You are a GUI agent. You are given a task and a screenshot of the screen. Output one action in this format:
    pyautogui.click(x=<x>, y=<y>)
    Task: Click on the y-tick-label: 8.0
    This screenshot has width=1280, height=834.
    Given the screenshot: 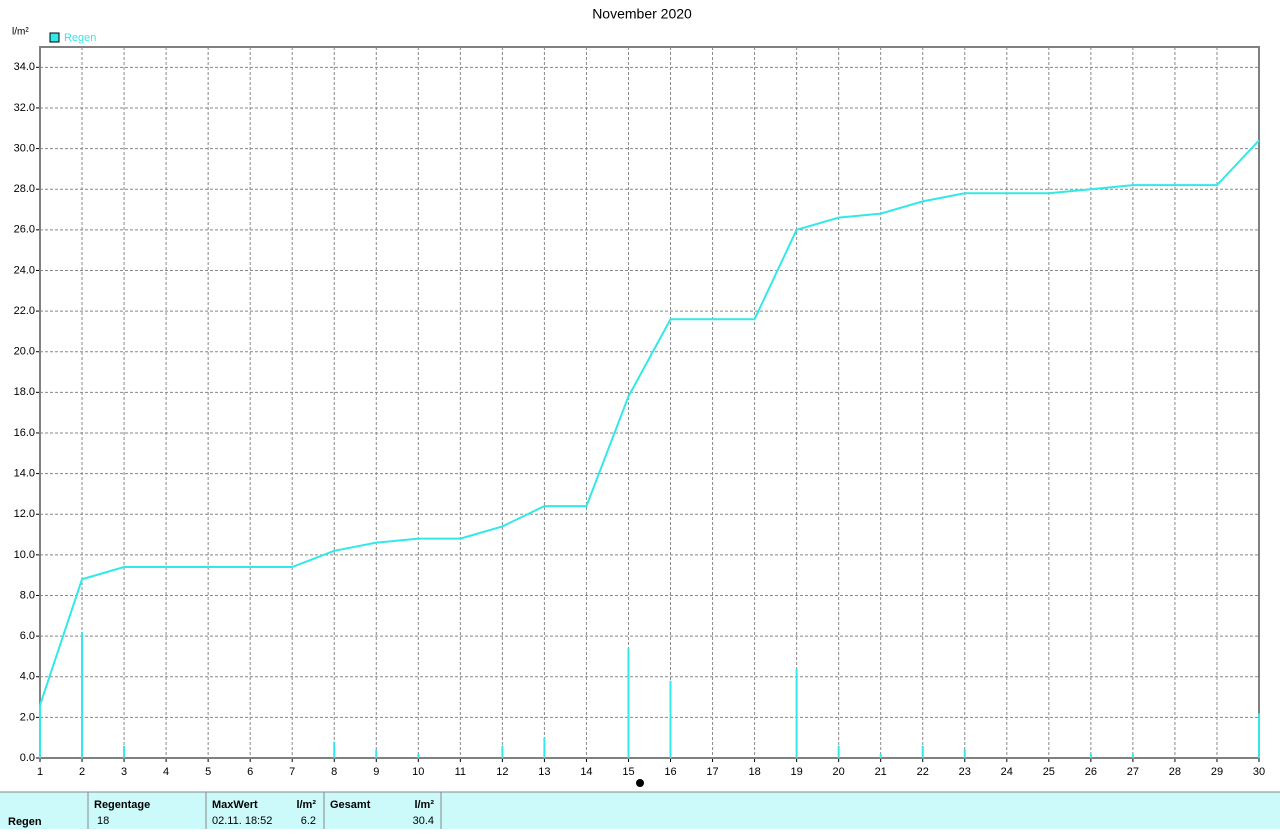 What is the action you would take?
    pyautogui.click(x=27, y=595)
    